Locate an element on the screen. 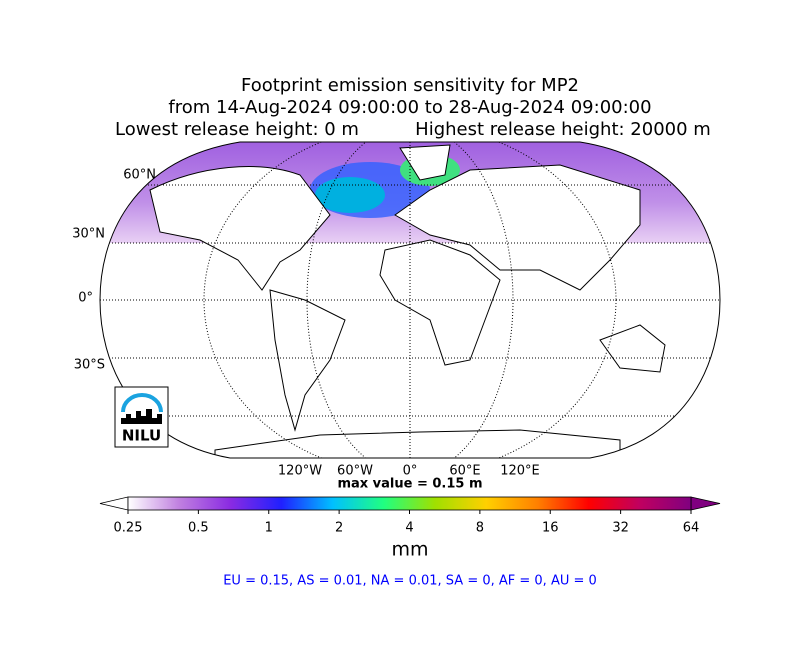 This screenshot has width=800, height=654. title: Footprint emission sensitivity for MP2 is located at coordinates (410, 85).